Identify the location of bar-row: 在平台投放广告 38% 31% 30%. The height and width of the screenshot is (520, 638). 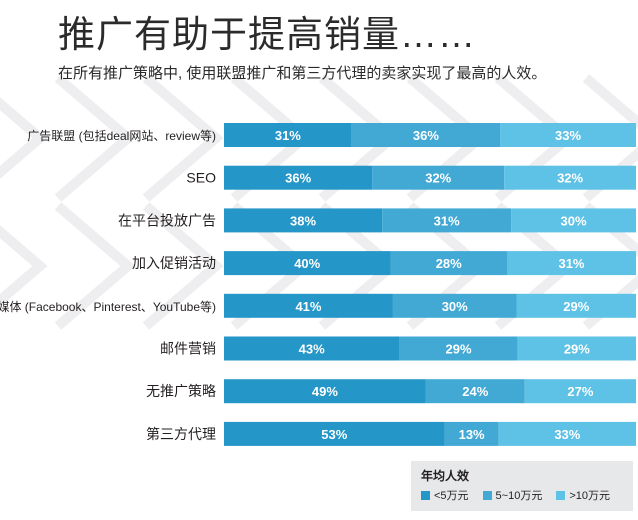
(377, 220).